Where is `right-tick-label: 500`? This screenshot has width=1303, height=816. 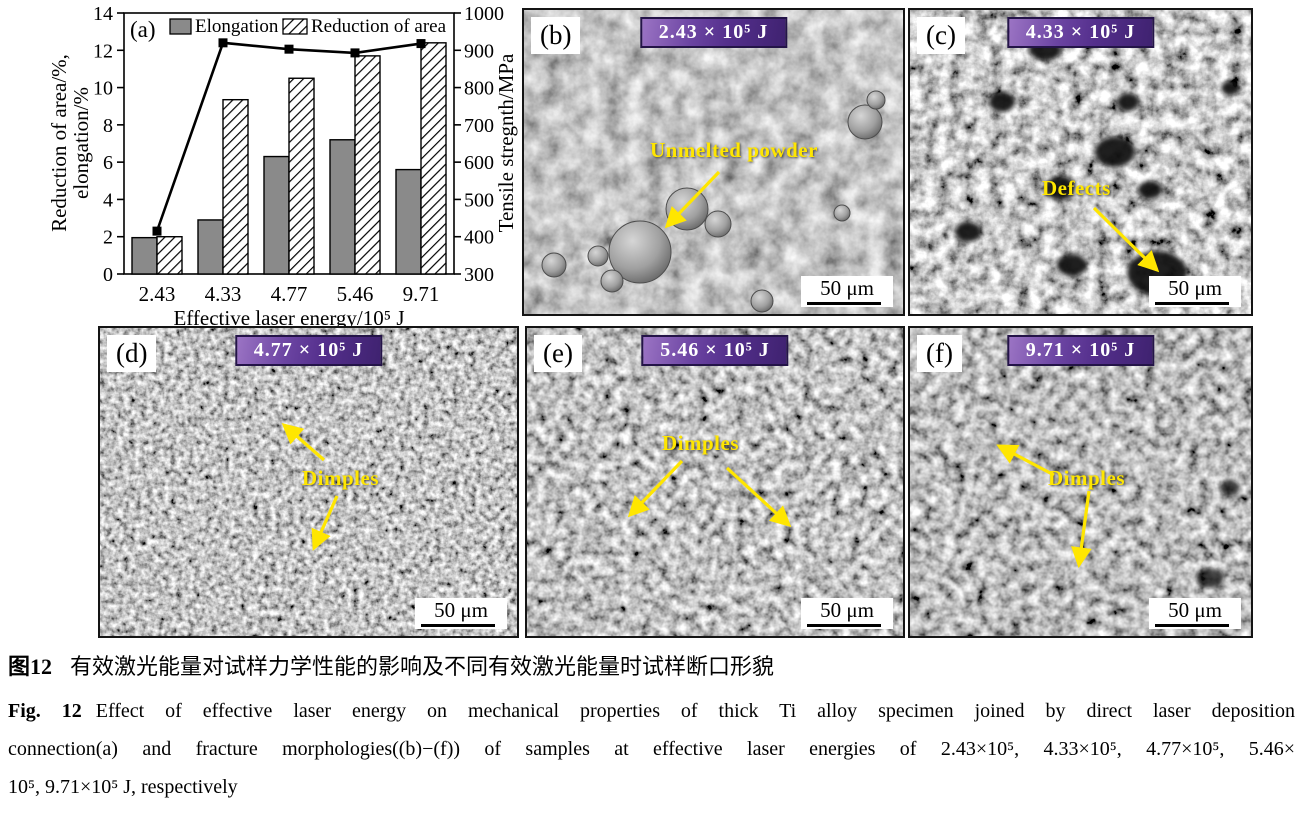 right-tick-label: 500 is located at coordinates (479, 200).